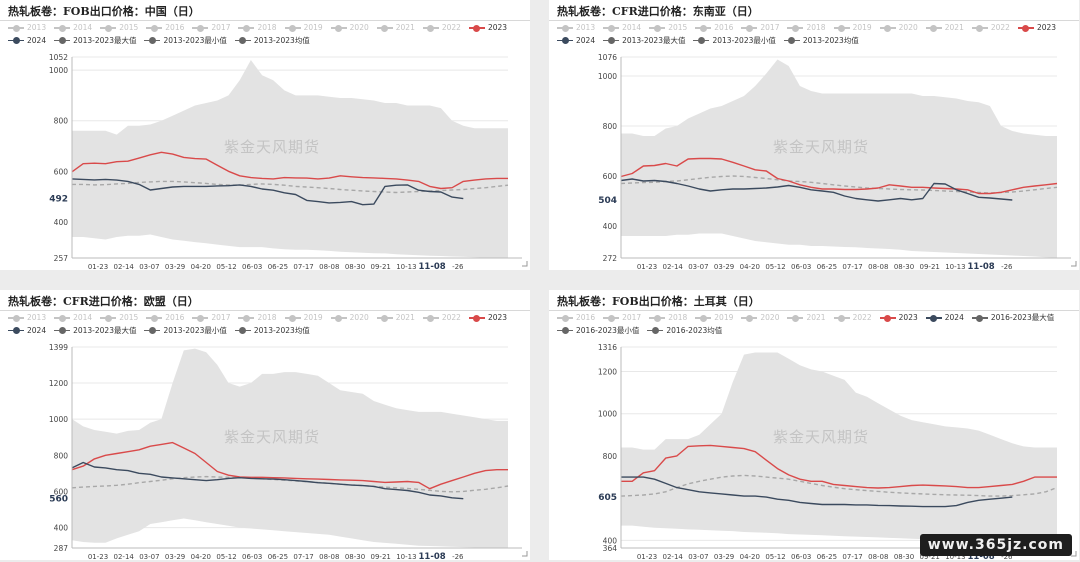 The image size is (1080, 562). I want to click on legend-item: 2016-2023均值, so click(684, 330).